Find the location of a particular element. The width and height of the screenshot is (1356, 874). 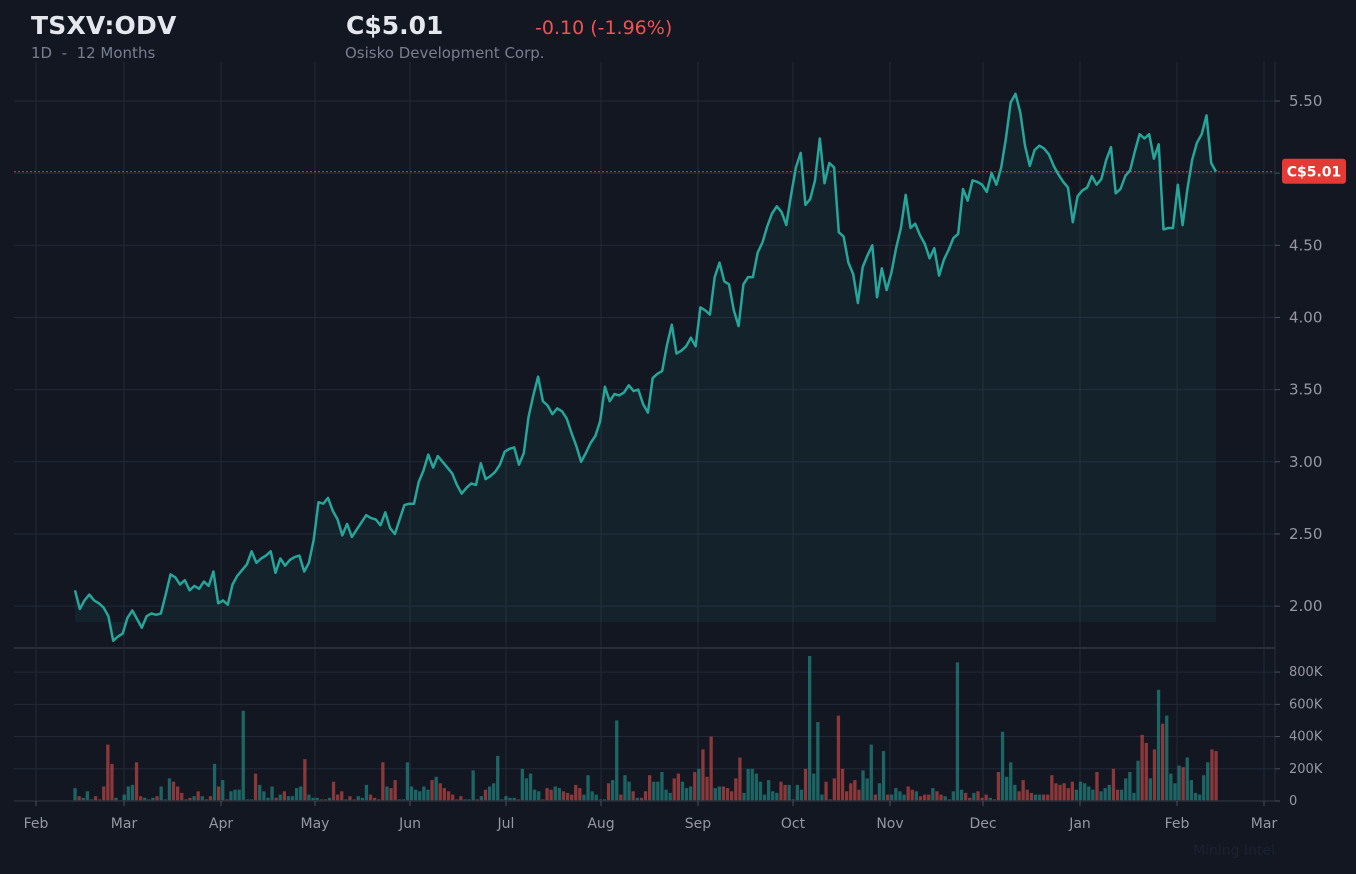

last-price-badge: C$5.01 is located at coordinates (1314, 171).